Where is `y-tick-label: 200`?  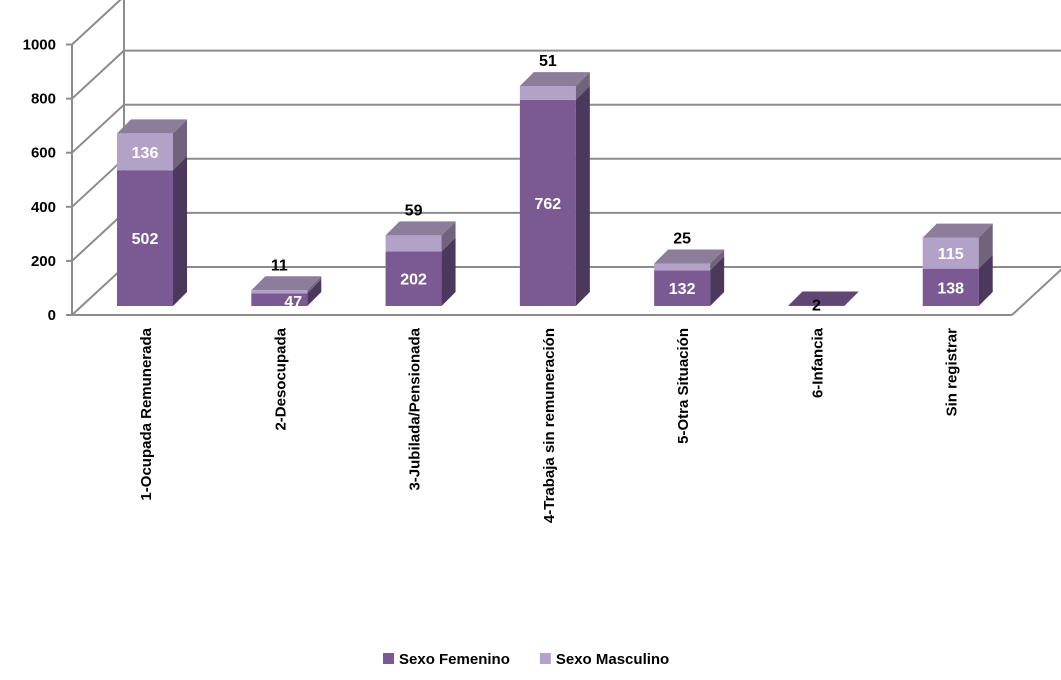
y-tick-label: 200 is located at coordinates (43, 261).